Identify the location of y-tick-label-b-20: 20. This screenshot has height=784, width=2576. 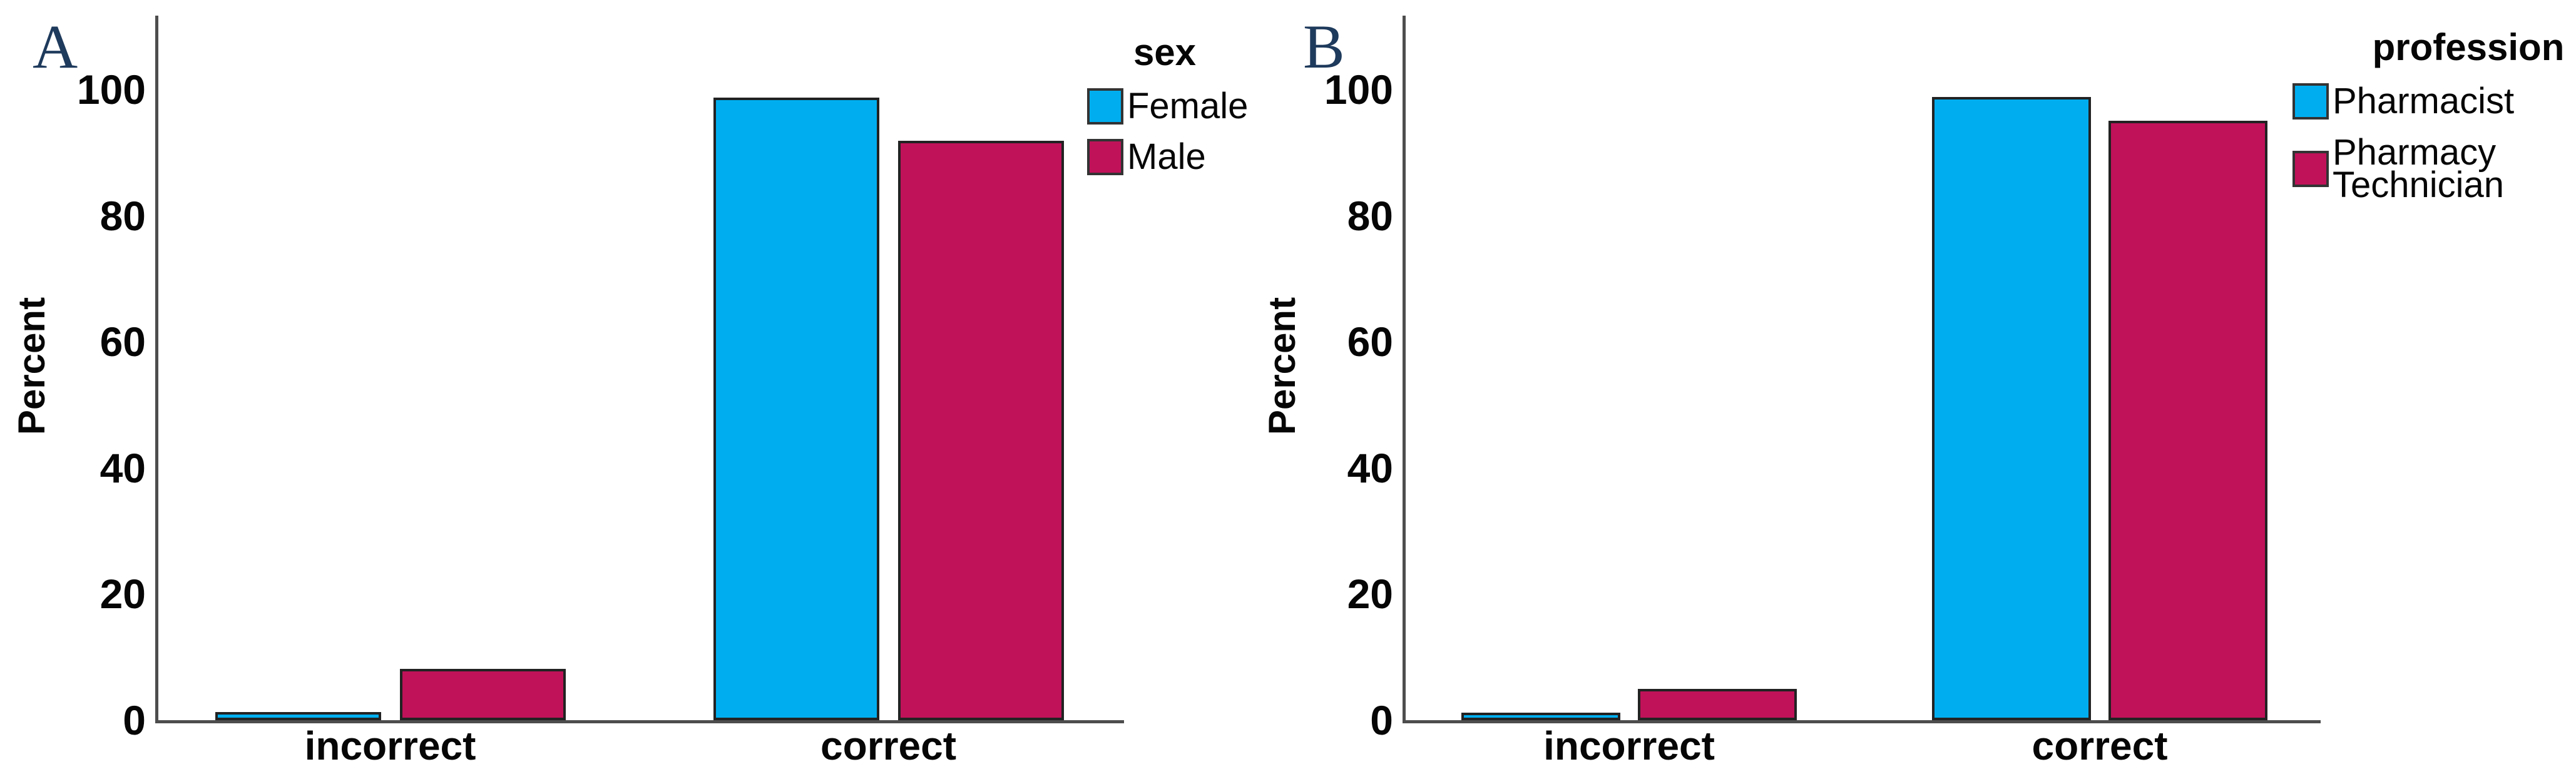
(1370, 594).